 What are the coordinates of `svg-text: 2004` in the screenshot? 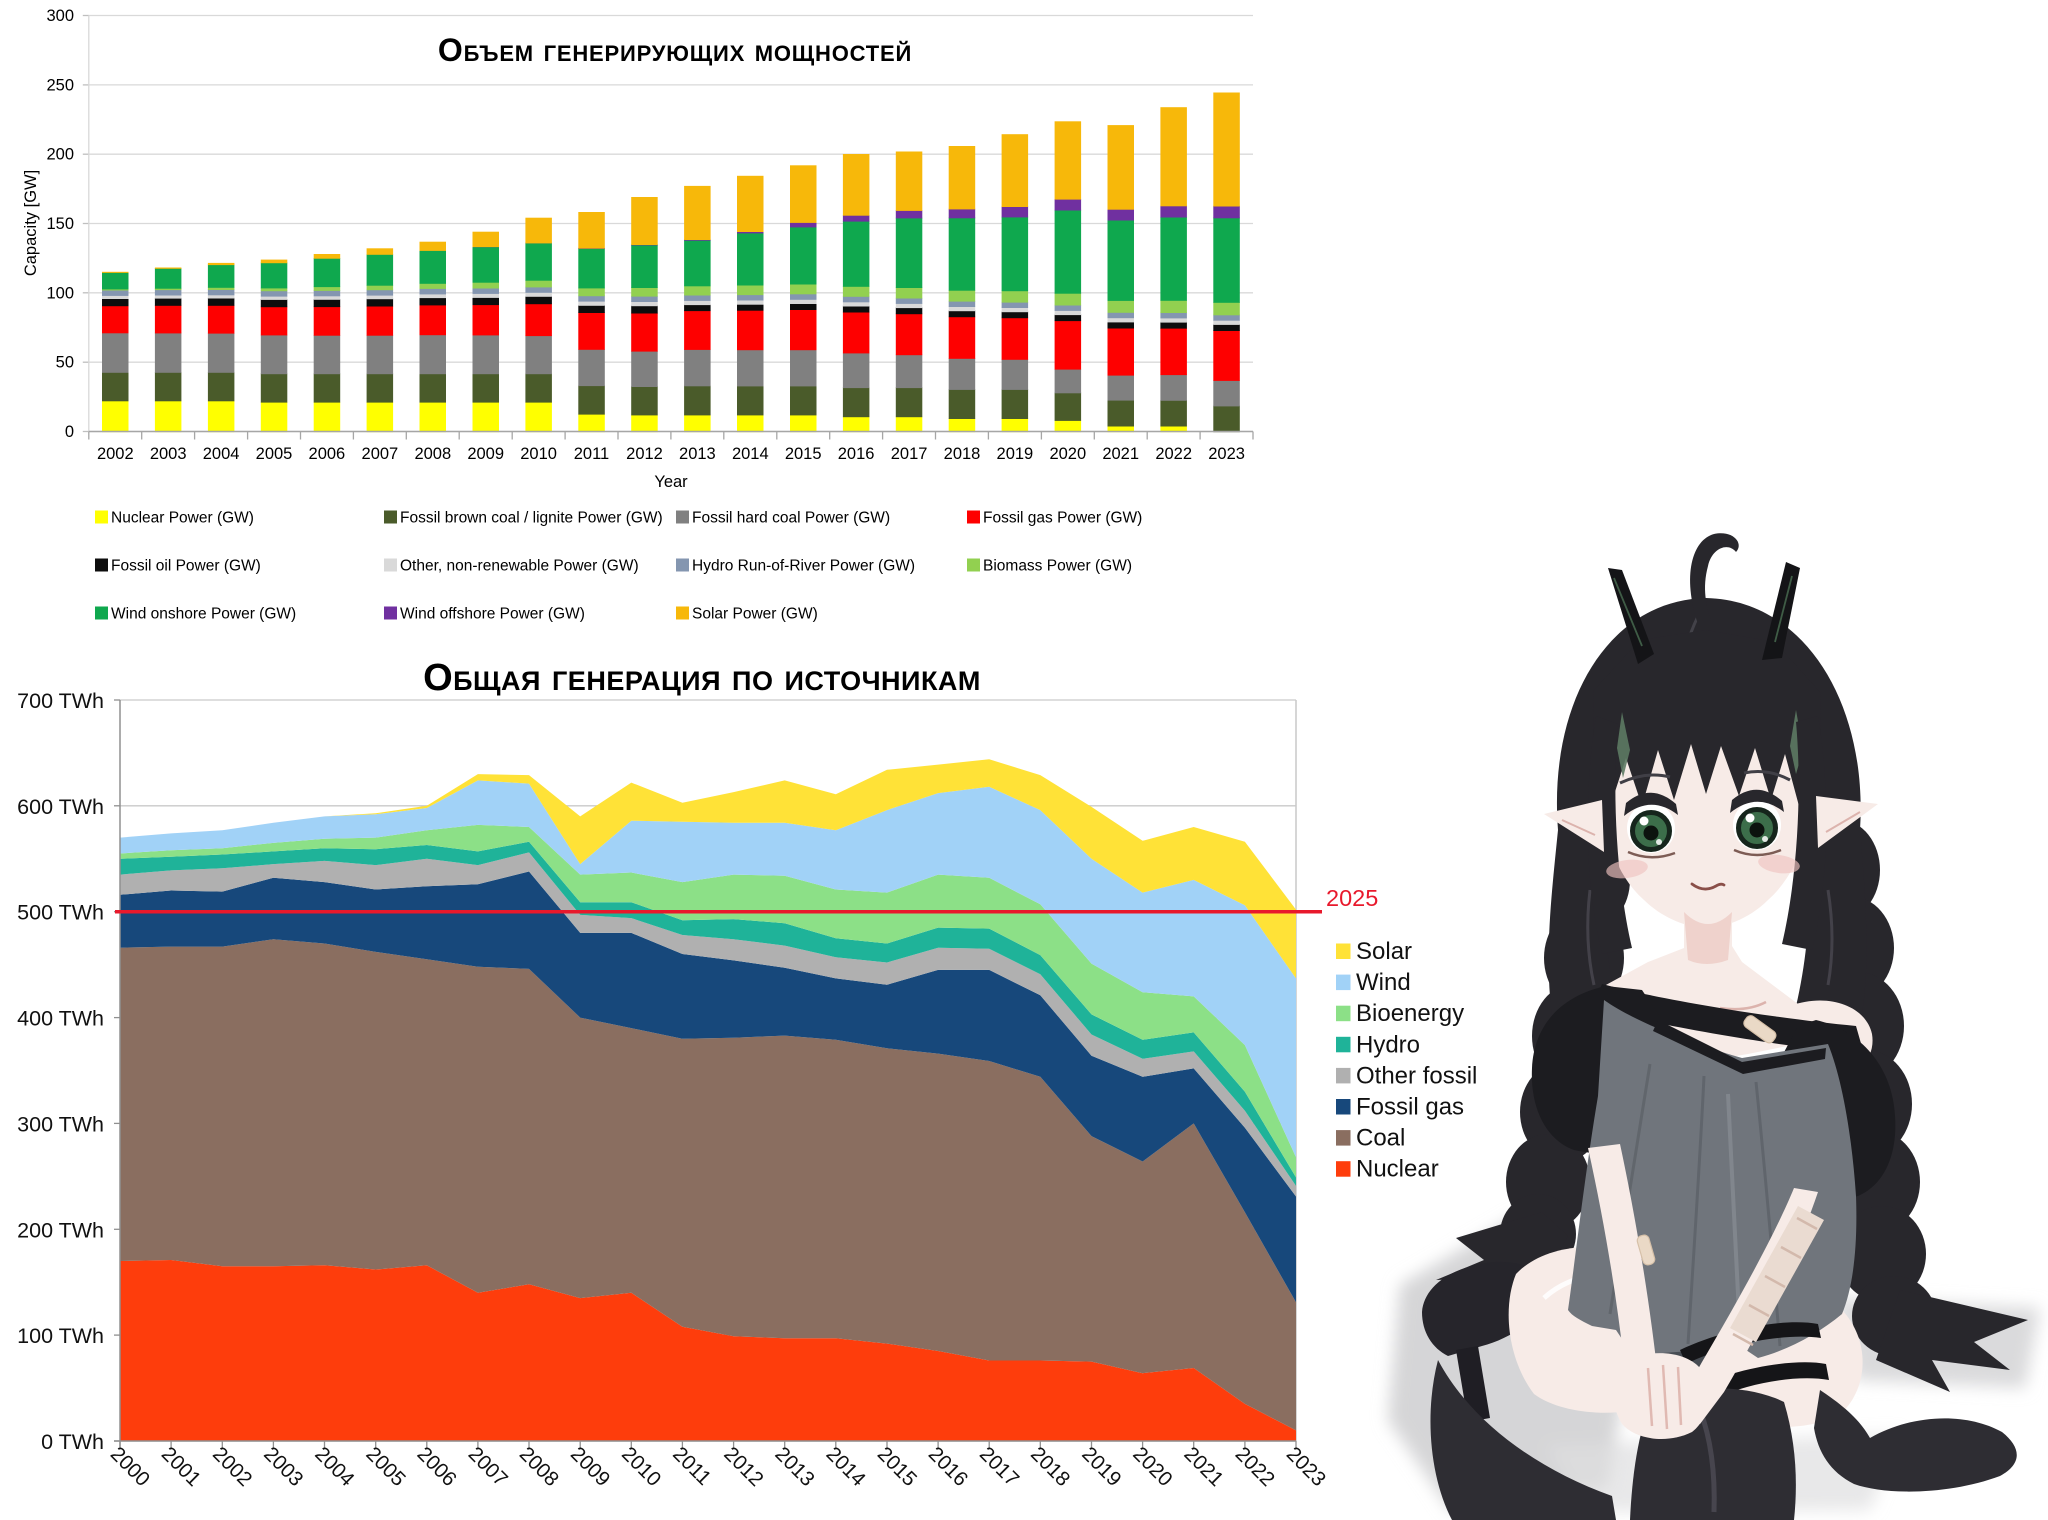 It's located at (221, 454).